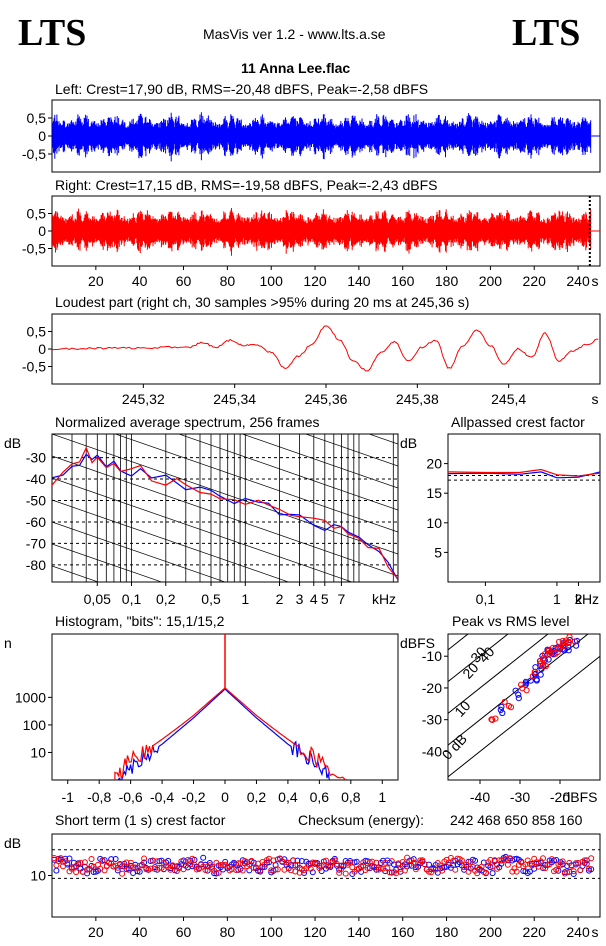  Describe the element at coordinates (99, 797) in the screenshot. I see `histogram-xtick-label: -0,8` at that location.